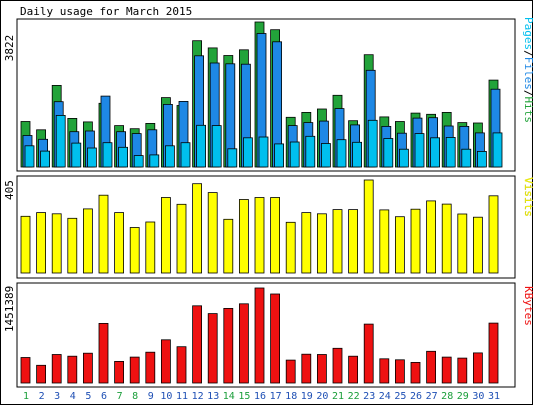 The height and width of the screenshot is (405, 533). What do you see at coordinates (57, 396) in the screenshot?
I see `day-label: 3` at bounding box center [57, 396].